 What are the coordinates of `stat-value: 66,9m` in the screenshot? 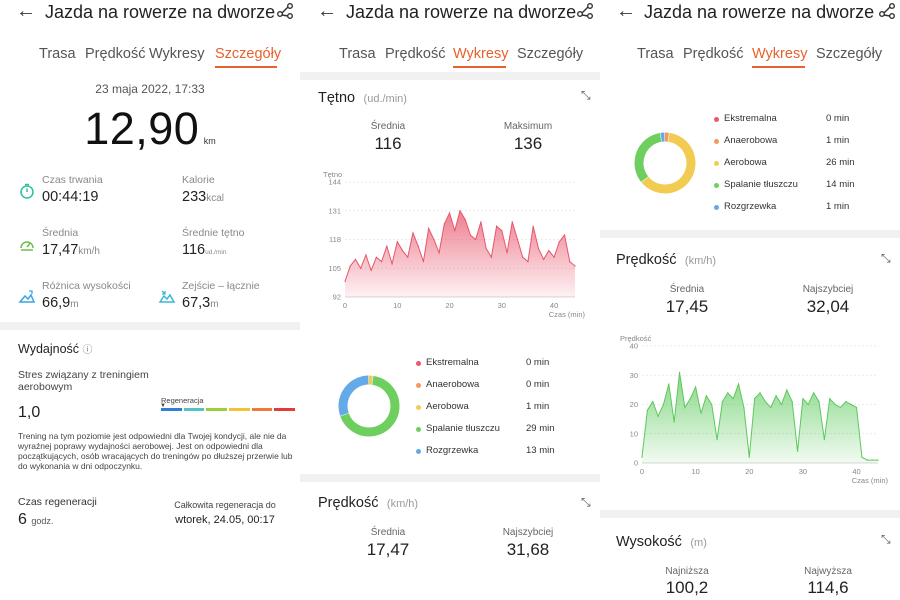 It's located at (60, 303).